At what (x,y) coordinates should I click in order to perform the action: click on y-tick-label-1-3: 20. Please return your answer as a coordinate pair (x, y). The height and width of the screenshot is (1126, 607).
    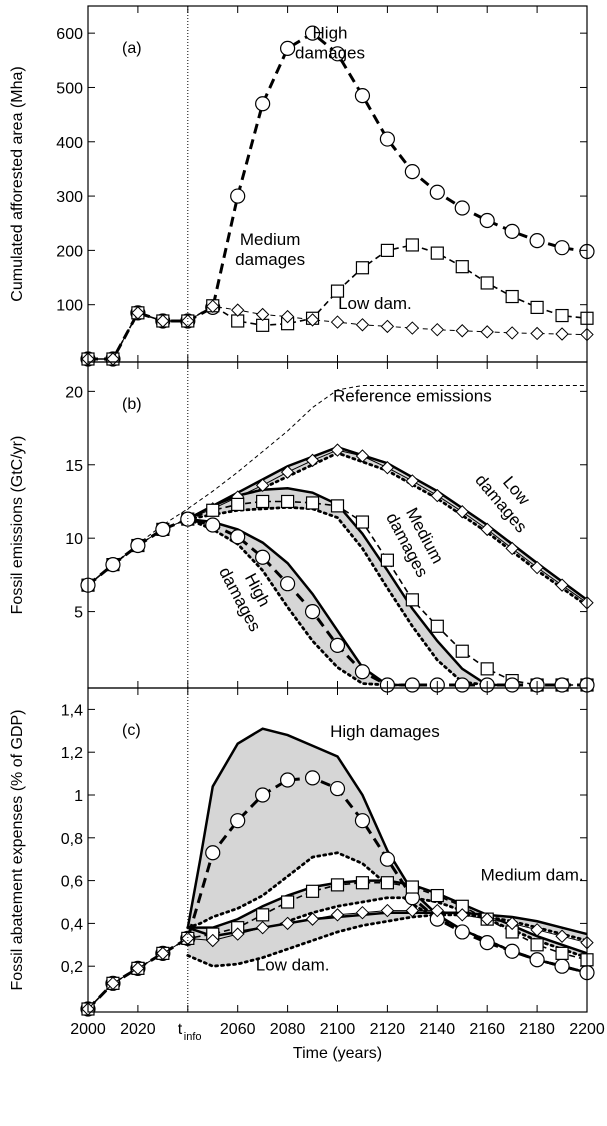
    Looking at the image, I should click on (74, 392).